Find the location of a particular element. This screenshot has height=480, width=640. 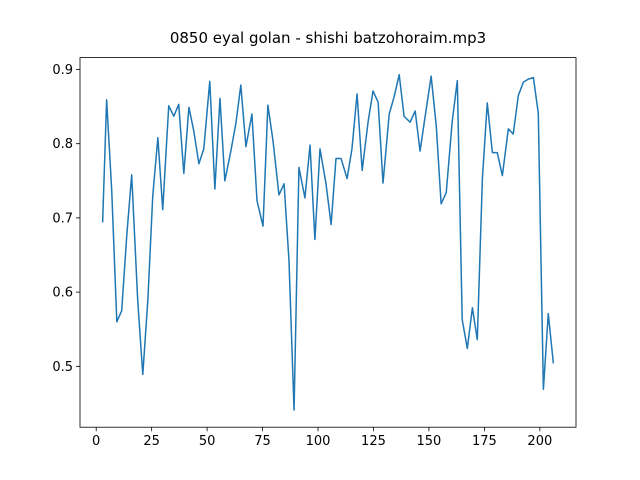

x-tick-label: 50 is located at coordinates (207, 441).